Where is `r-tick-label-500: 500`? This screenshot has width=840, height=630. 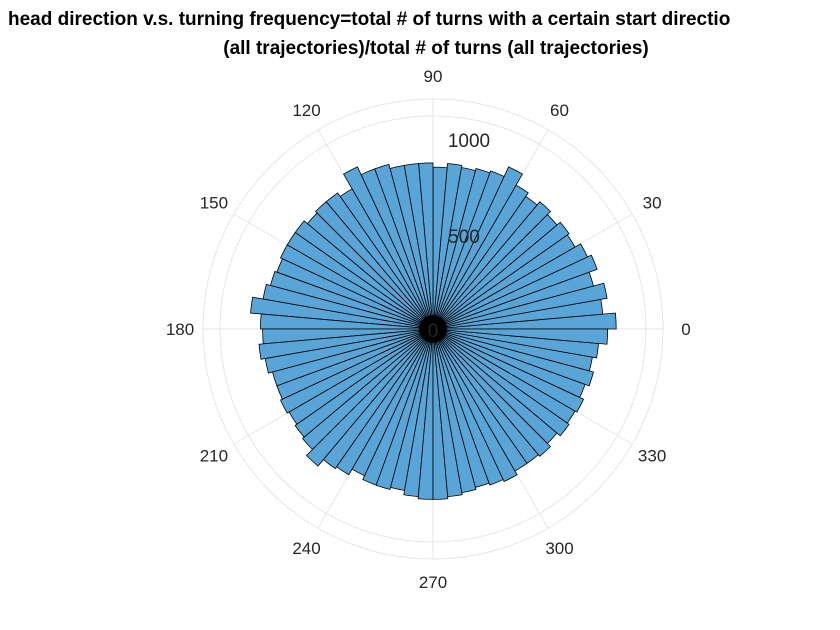
r-tick-label-500: 500 is located at coordinates (464, 237).